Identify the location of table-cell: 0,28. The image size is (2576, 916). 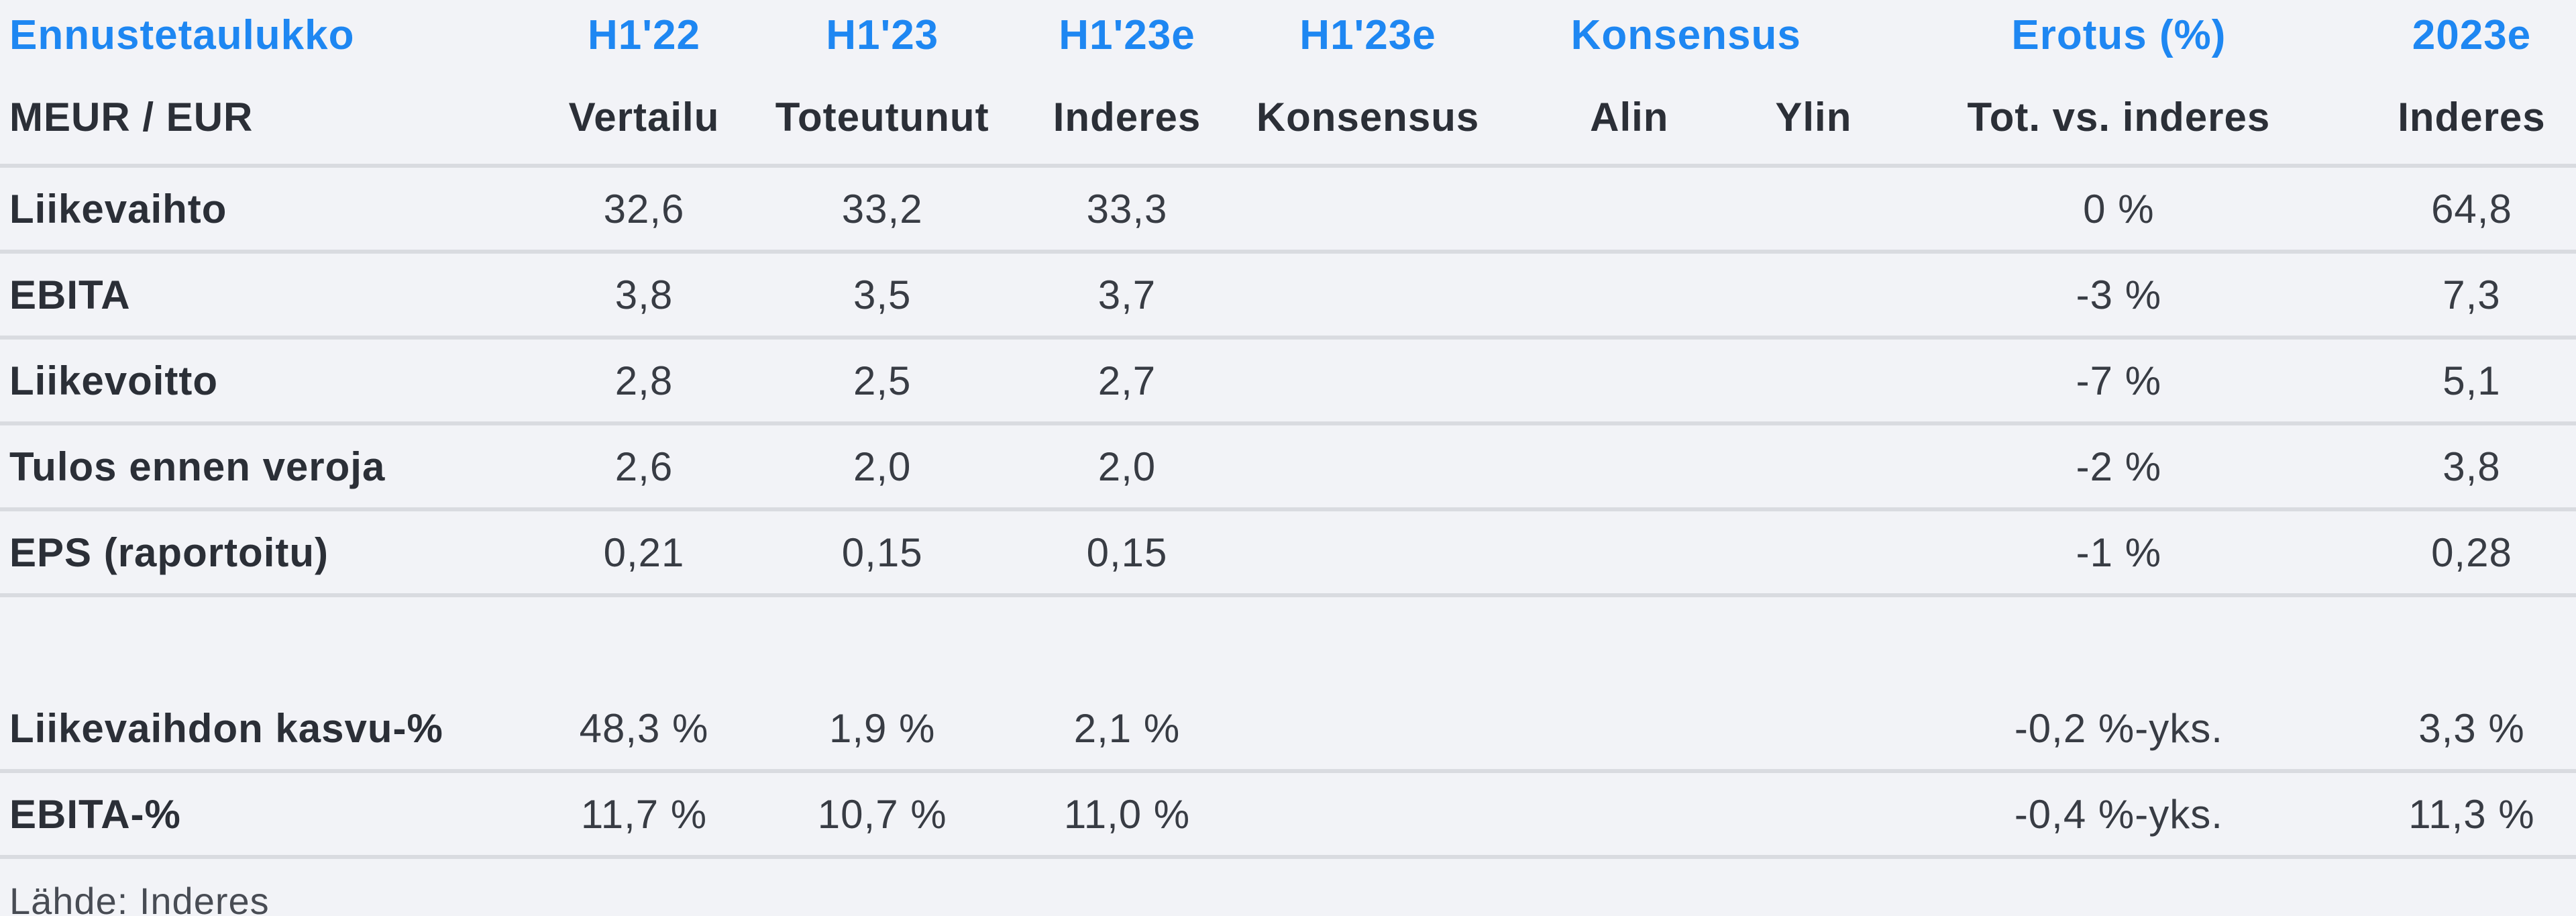
(2471, 553).